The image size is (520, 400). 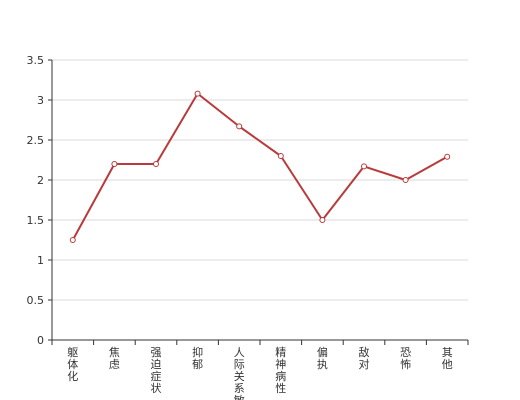 What do you see at coordinates (36, 300) in the screenshot?
I see `y-tick-label: 0.5` at bounding box center [36, 300].